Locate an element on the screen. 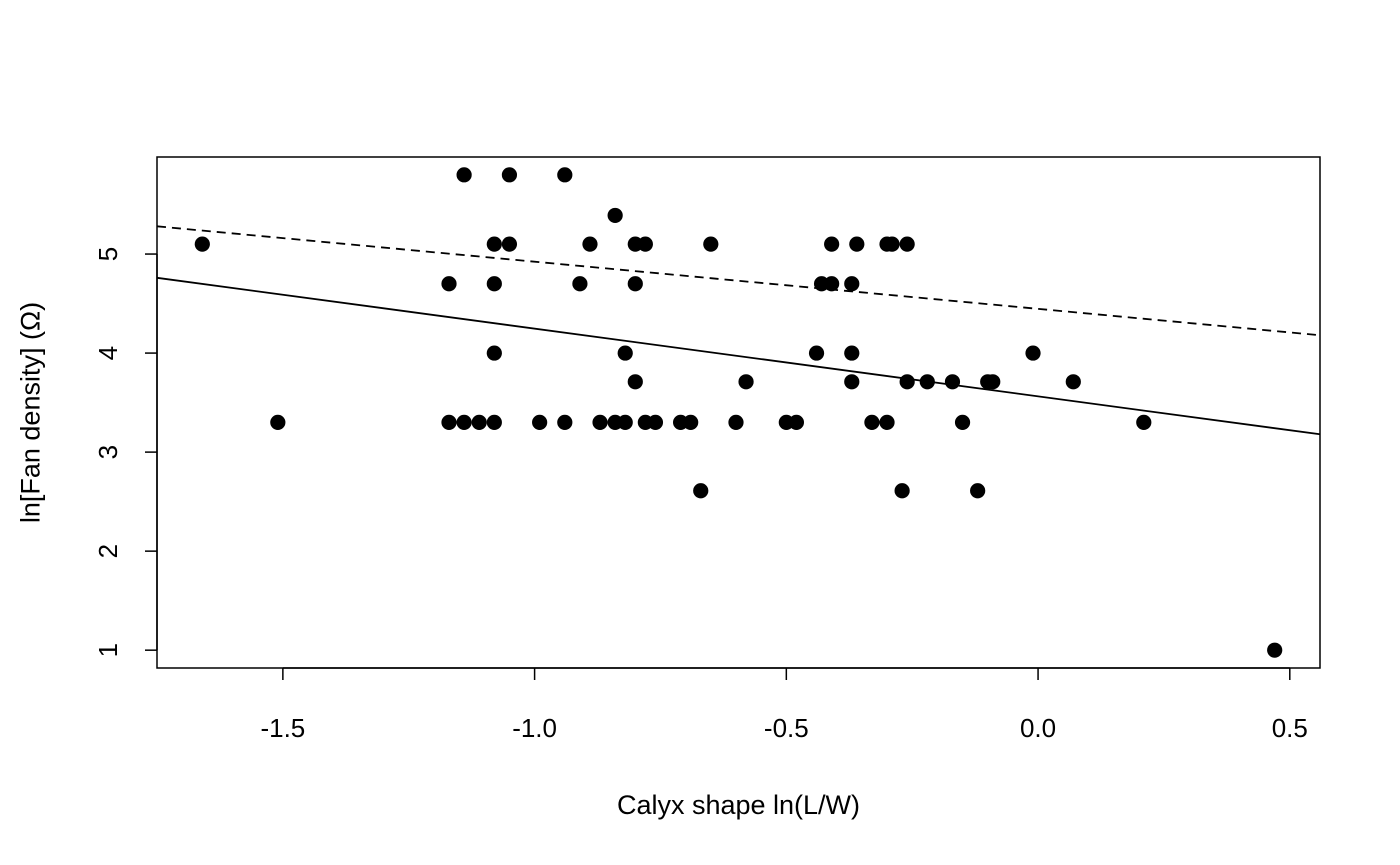 The image size is (1400, 865). x-tick-label: -1.0 is located at coordinates (534, 728).